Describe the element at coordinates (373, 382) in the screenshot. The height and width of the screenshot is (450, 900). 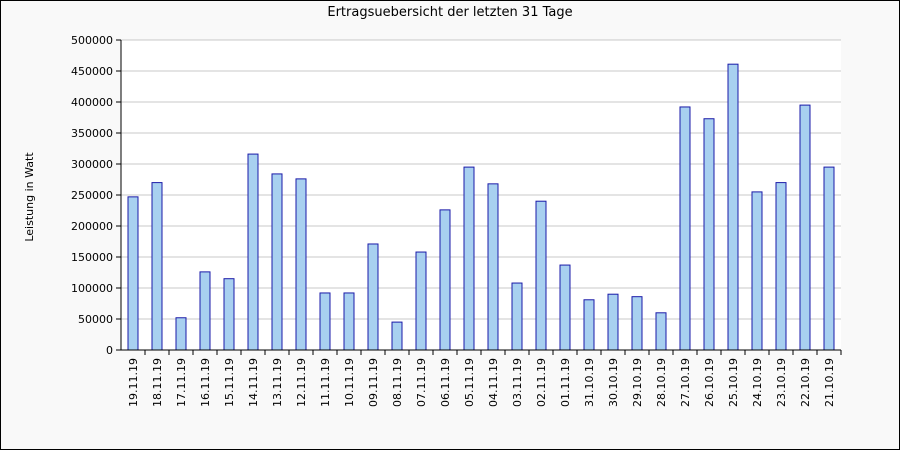
I see `x-tick-label: 09.11.19` at that location.